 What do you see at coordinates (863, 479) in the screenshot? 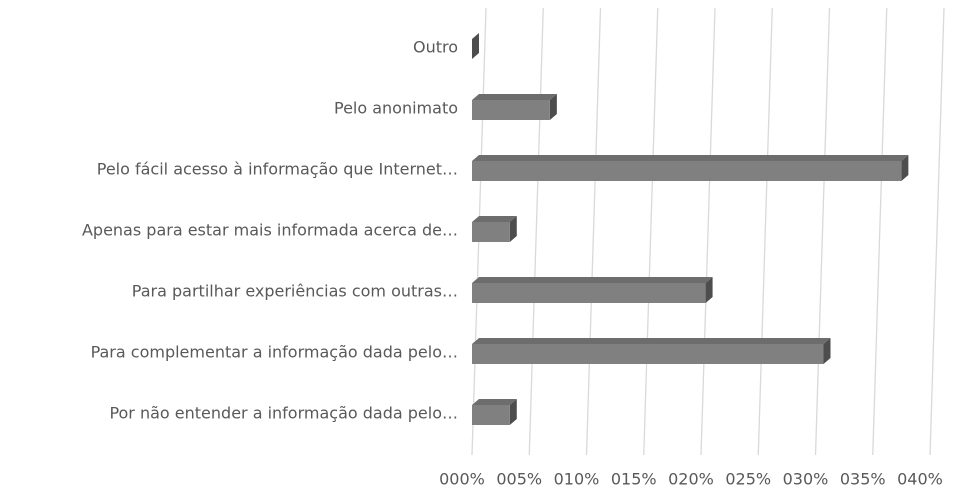
I see `x-tick-label: 035%` at bounding box center [863, 479].